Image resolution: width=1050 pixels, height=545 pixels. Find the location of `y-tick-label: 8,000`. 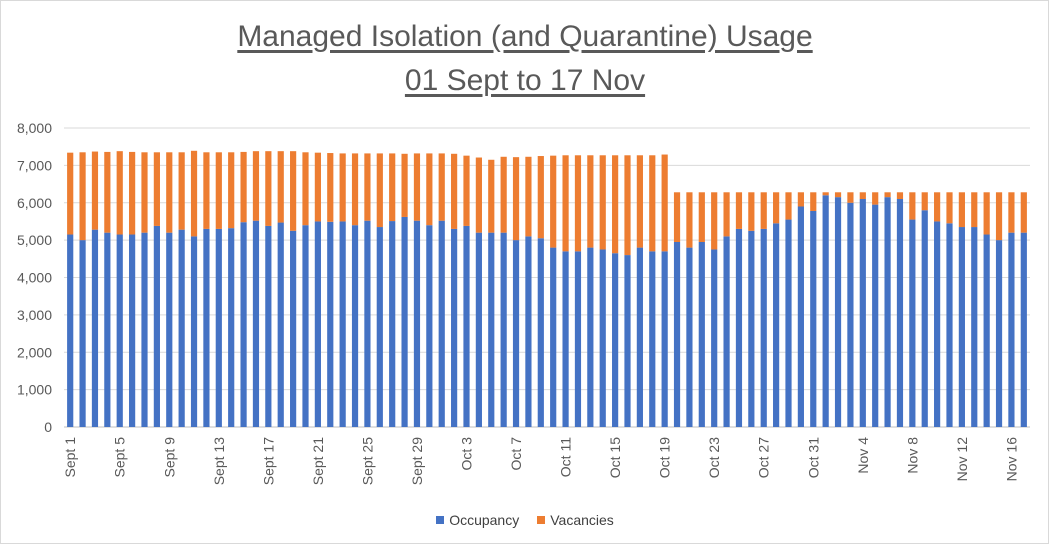

y-tick-label: 8,000 is located at coordinates (34, 128).